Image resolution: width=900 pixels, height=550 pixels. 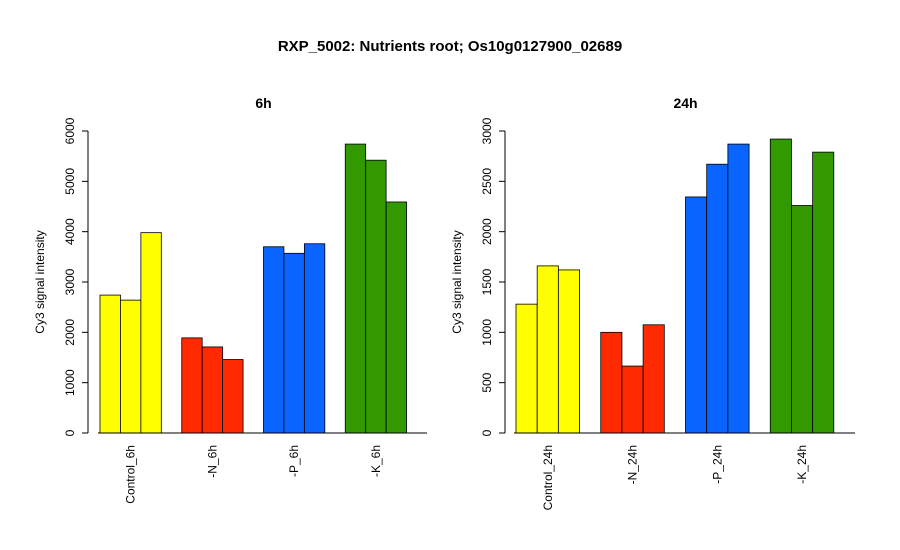 I want to click on x-tick-label: -N_24h, so click(x=633, y=464).